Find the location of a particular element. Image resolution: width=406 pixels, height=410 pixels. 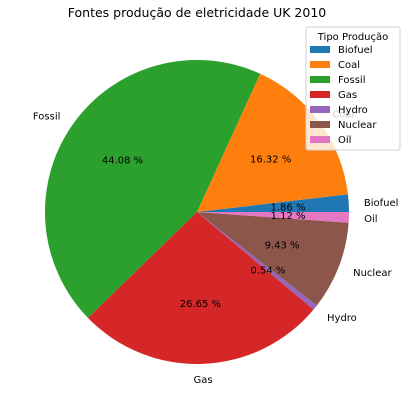

slice-label-gas: Gas is located at coordinates (203, 380).